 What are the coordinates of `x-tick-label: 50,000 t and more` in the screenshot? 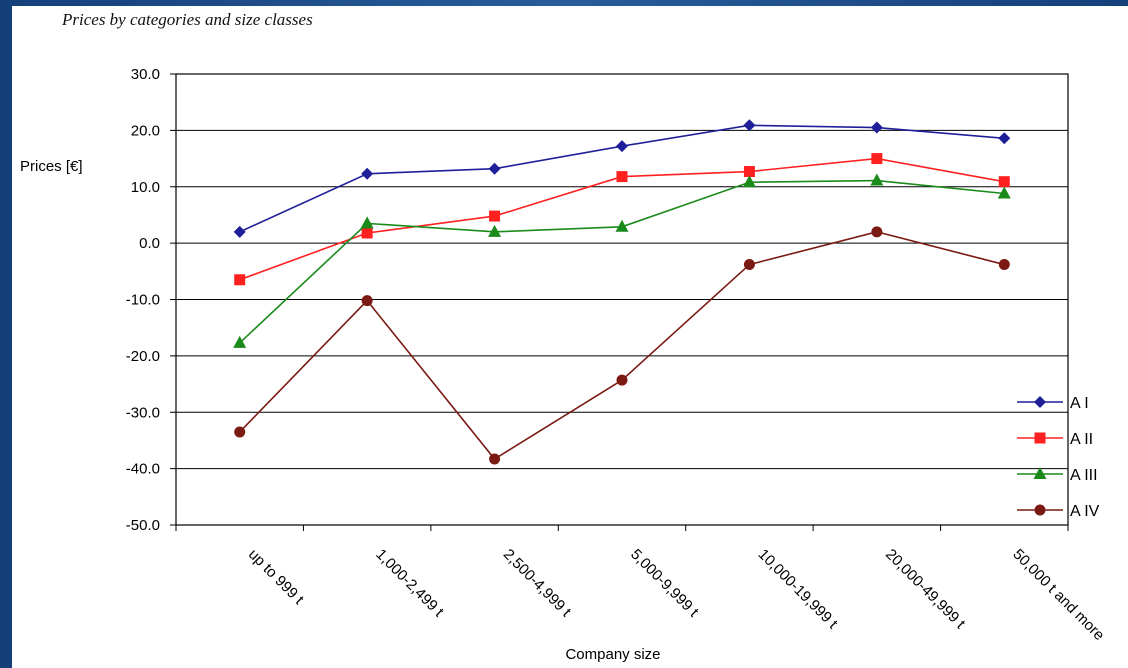 It's located at (1058, 595).